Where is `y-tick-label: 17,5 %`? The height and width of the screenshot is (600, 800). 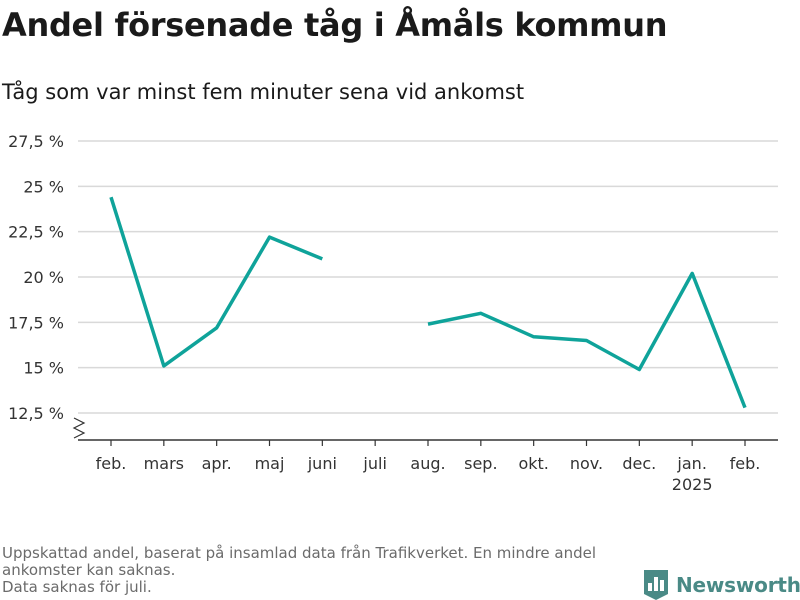 y-tick-label: 17,5 % is located at coordinates (36, 322).